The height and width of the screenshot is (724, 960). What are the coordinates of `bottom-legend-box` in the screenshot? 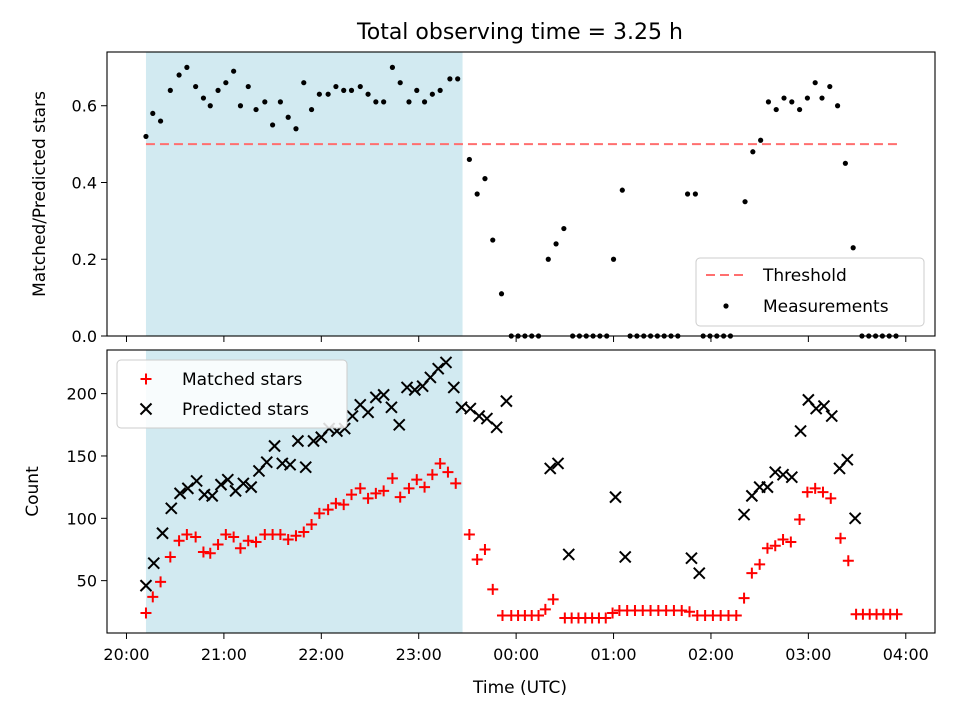 It's located at (232, 394).